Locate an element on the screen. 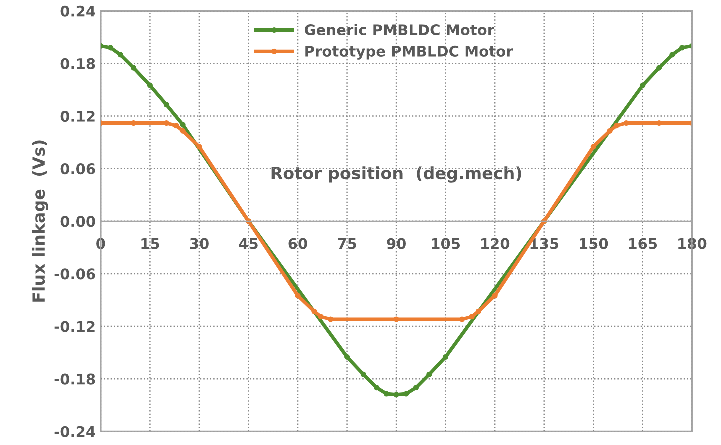  y-tick-label: 0.24 is located at coordinates (78, 11).